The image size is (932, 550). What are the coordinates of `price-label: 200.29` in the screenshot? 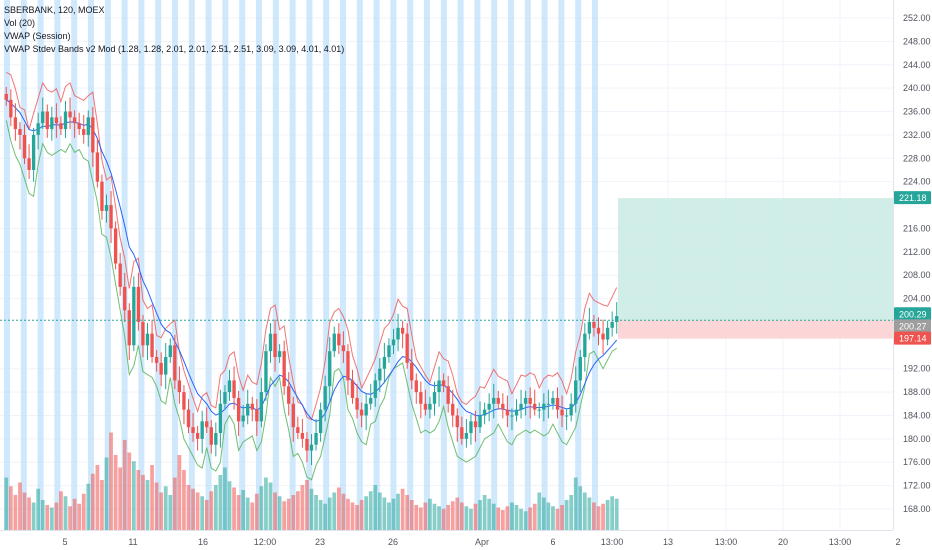 It's located at (912, 314).